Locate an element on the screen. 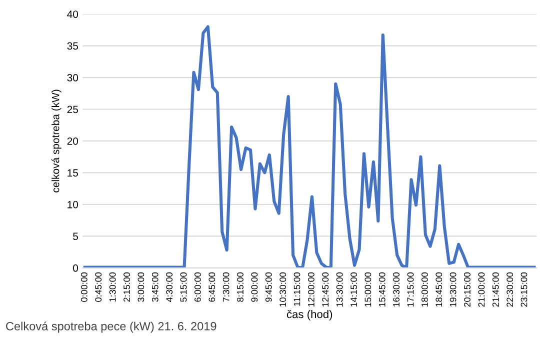 This screenshot has width=547, height=343. x-tick-label: 6:00:00 is located at coordinates (197, 287).